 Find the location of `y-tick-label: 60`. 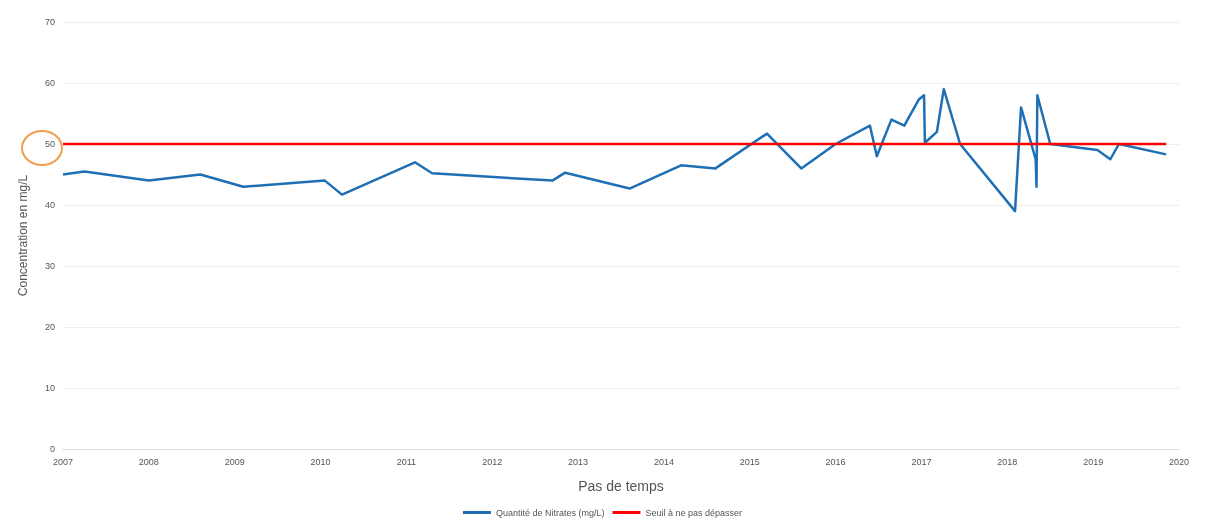

y-tick-label: 60 is located at coordinates (49, 83).